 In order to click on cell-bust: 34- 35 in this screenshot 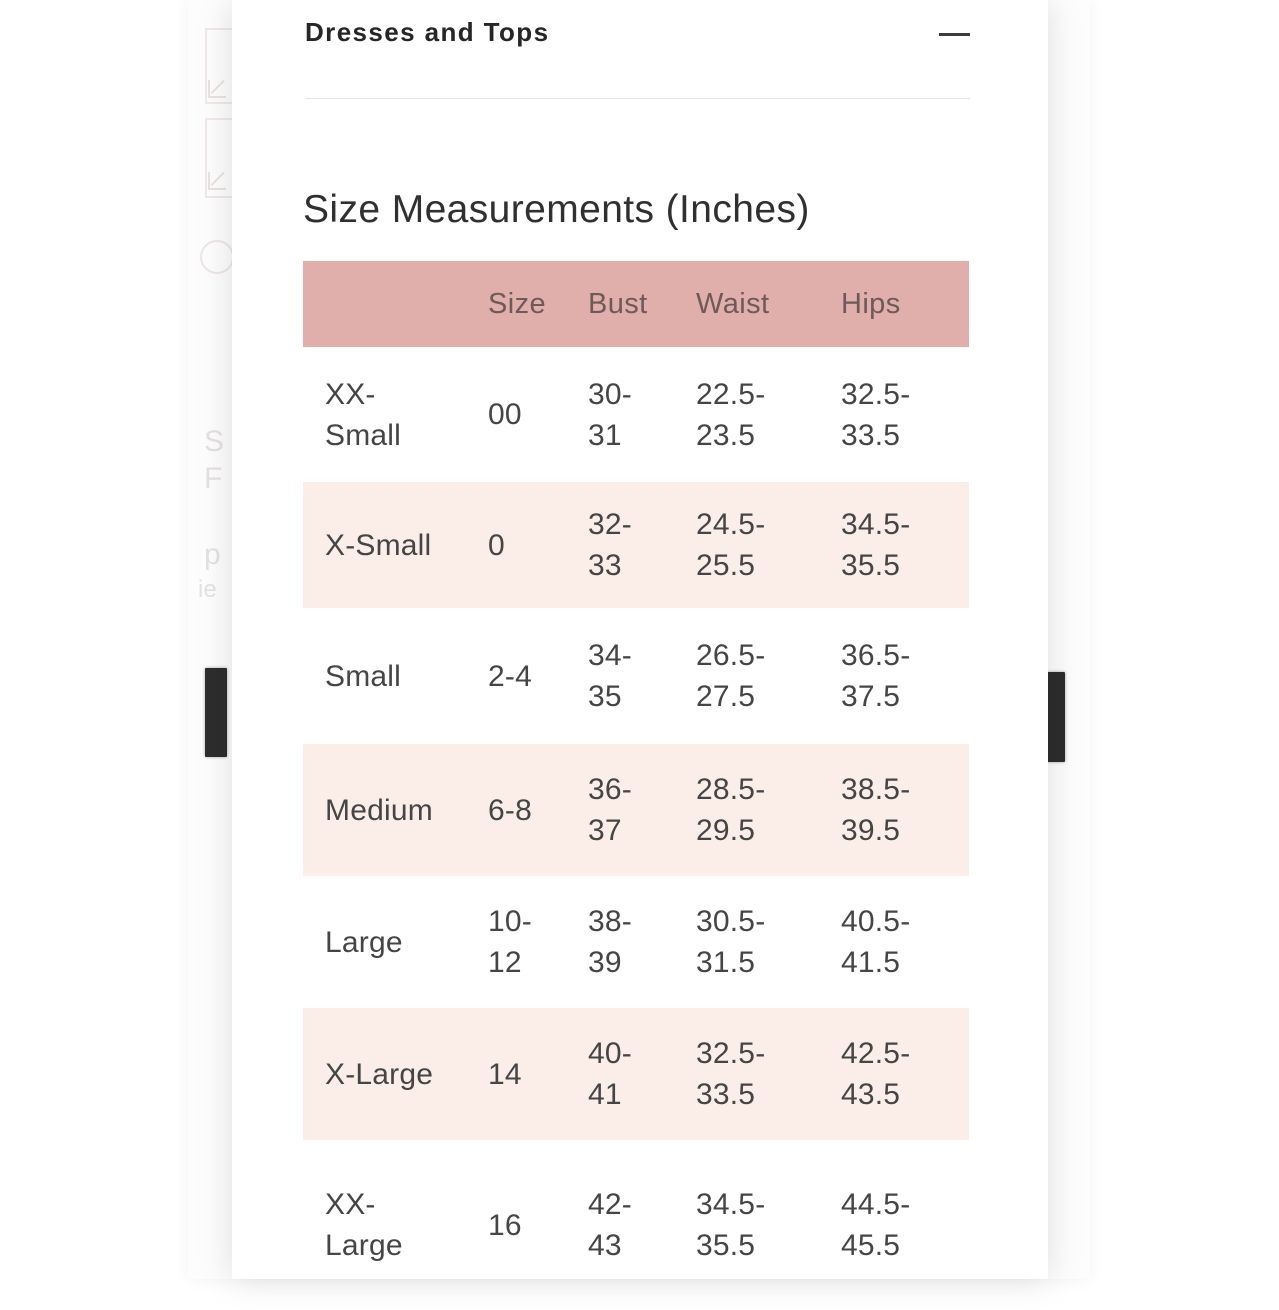, I will do `click(610, 676)`.